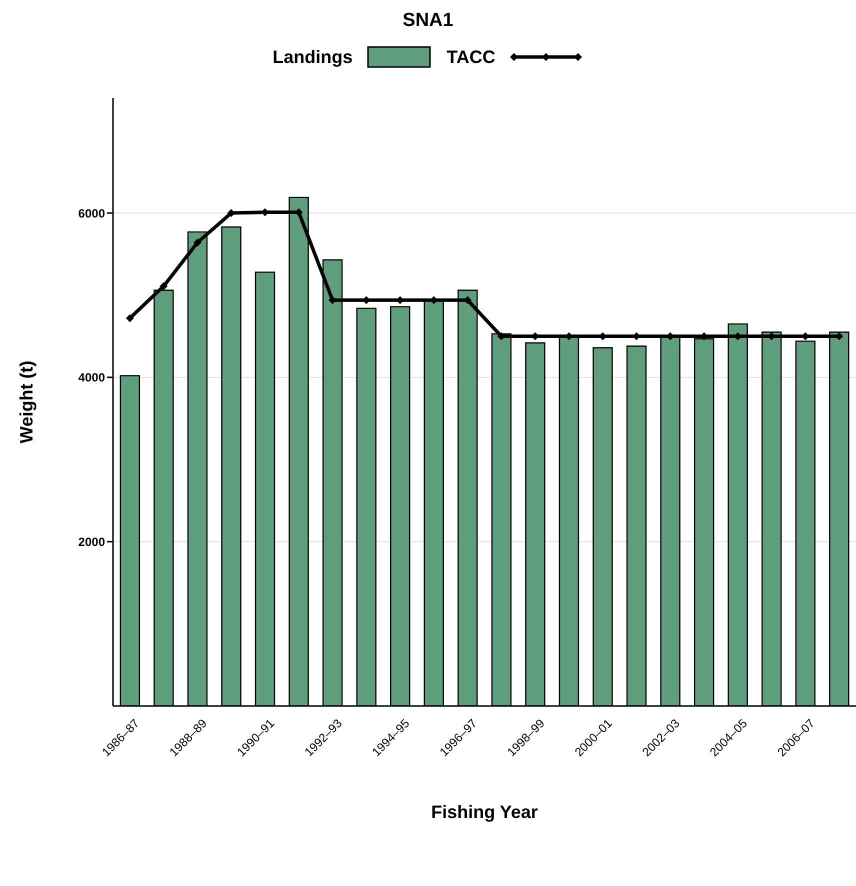  I want to click on y-tick-label: 2000, so click(92, 541).